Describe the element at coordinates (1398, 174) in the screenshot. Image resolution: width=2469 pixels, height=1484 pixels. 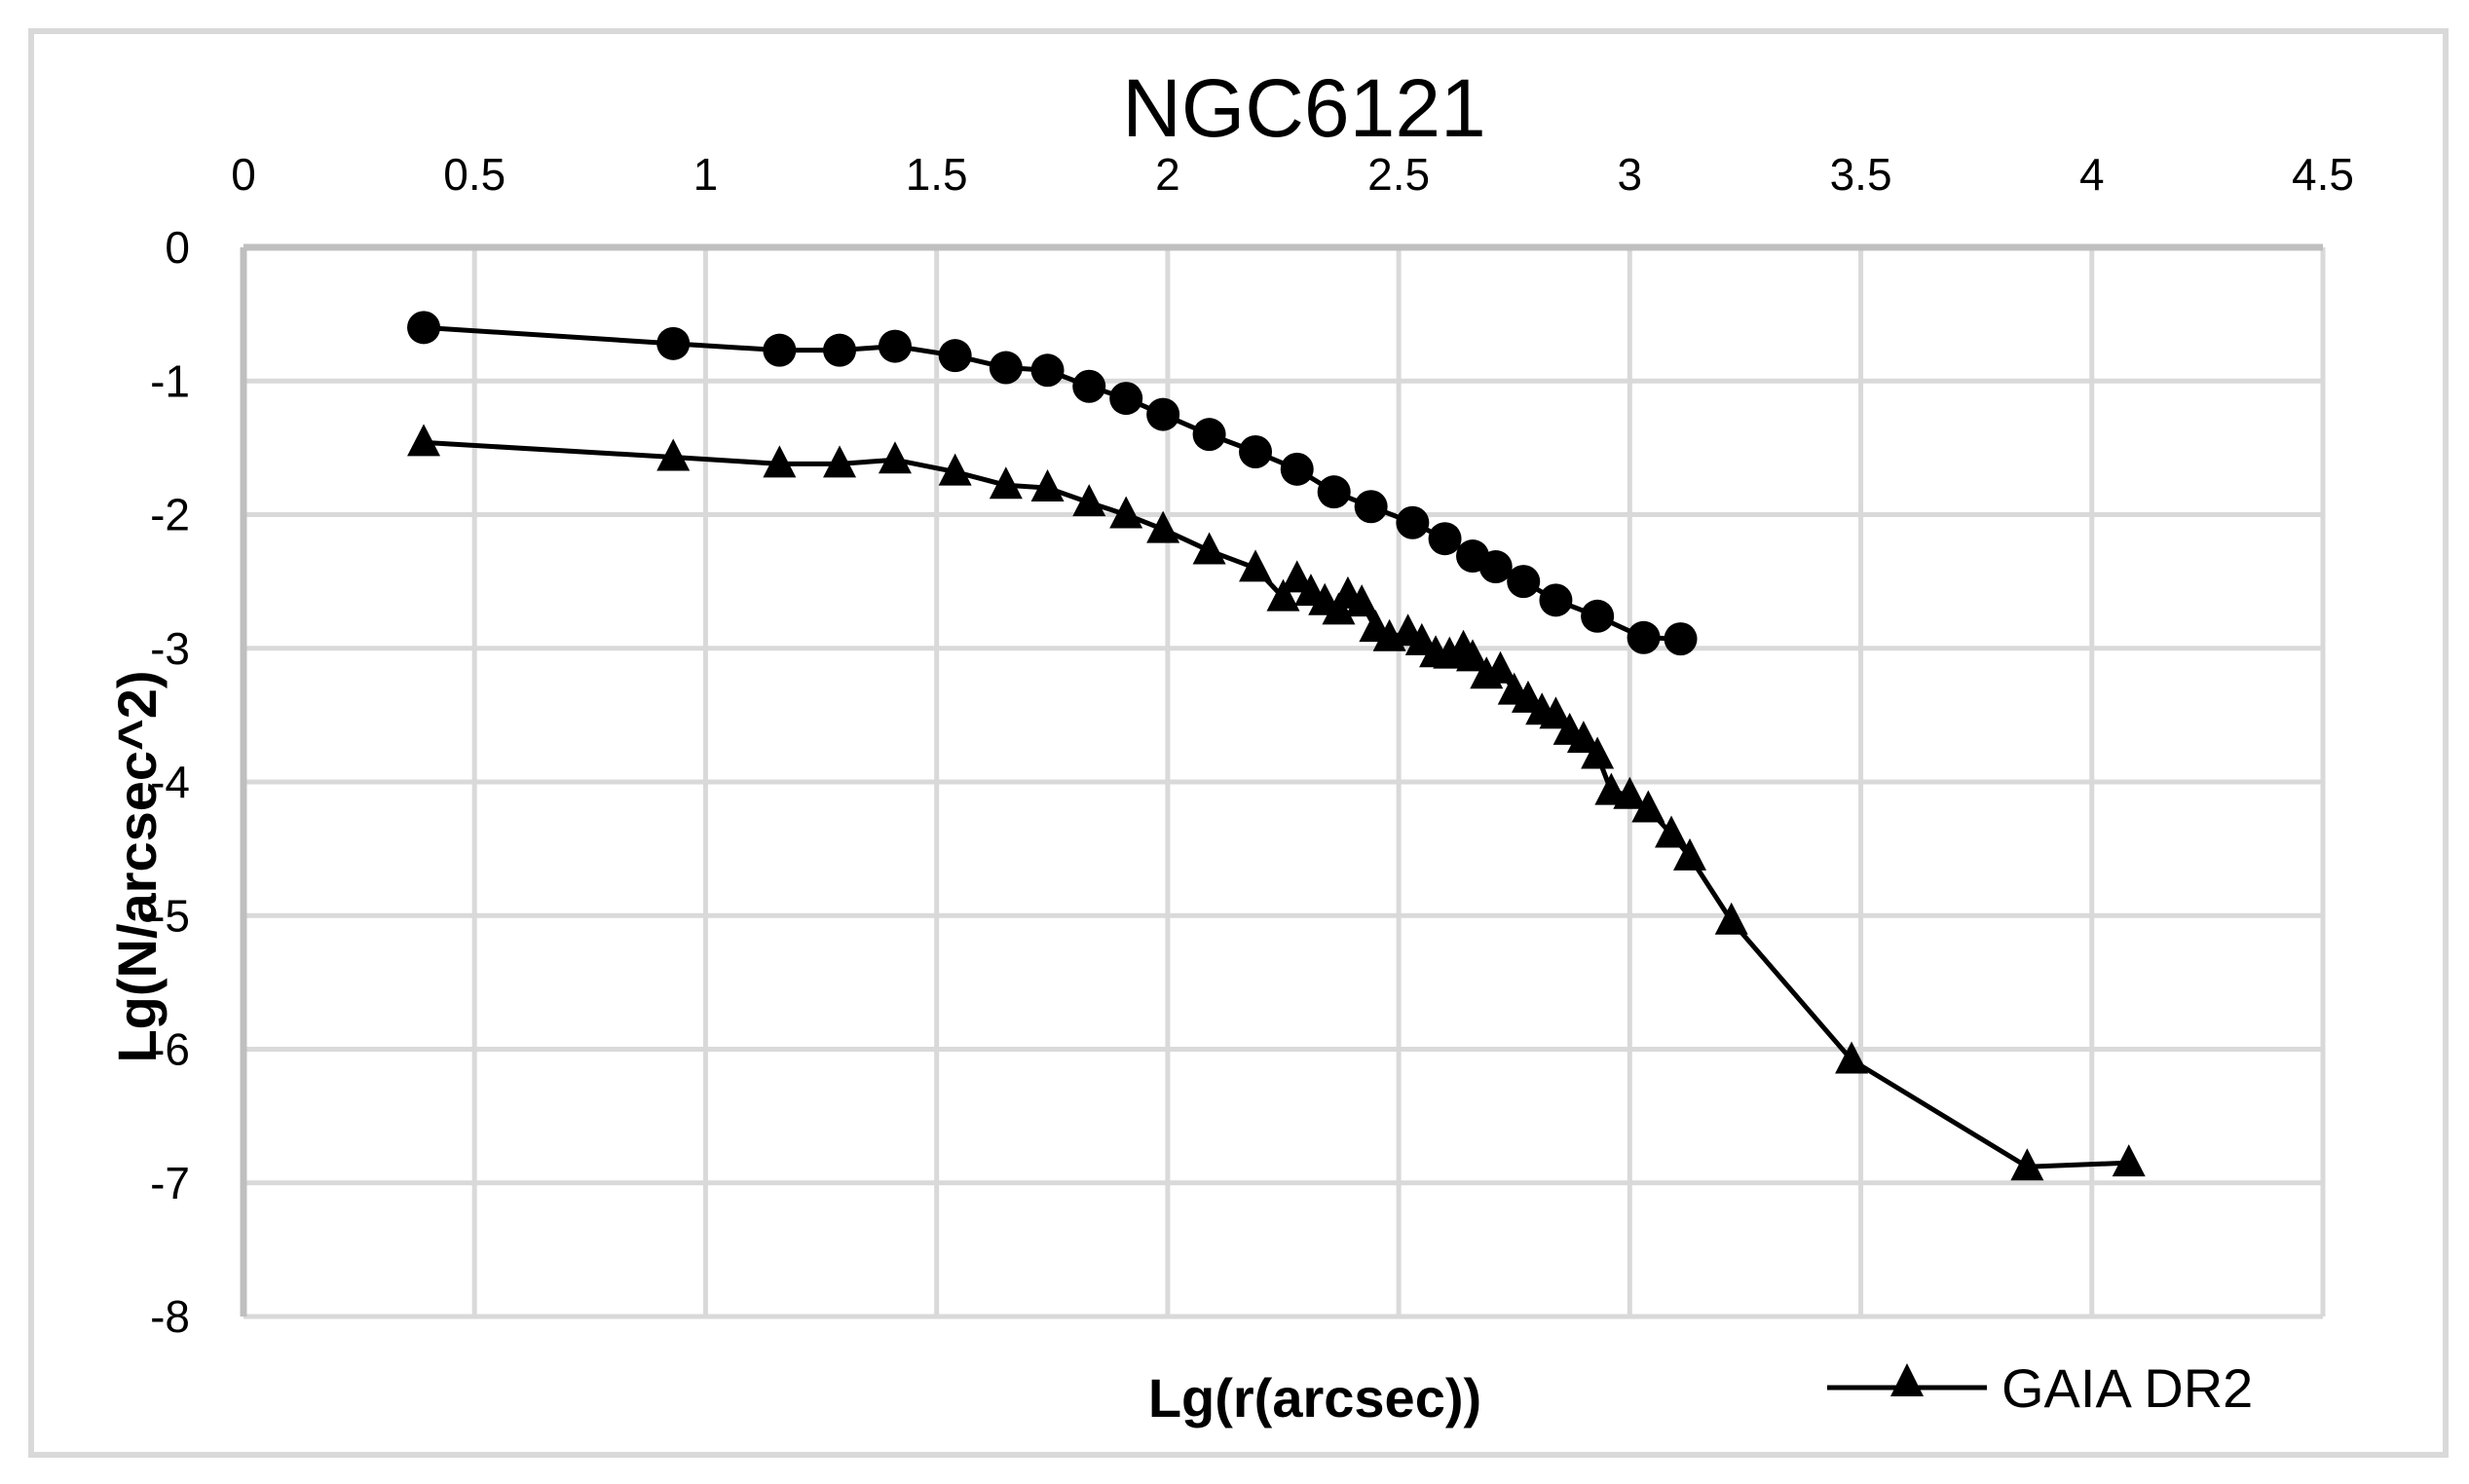
I see `x-tick-label: 2.5` at that location.